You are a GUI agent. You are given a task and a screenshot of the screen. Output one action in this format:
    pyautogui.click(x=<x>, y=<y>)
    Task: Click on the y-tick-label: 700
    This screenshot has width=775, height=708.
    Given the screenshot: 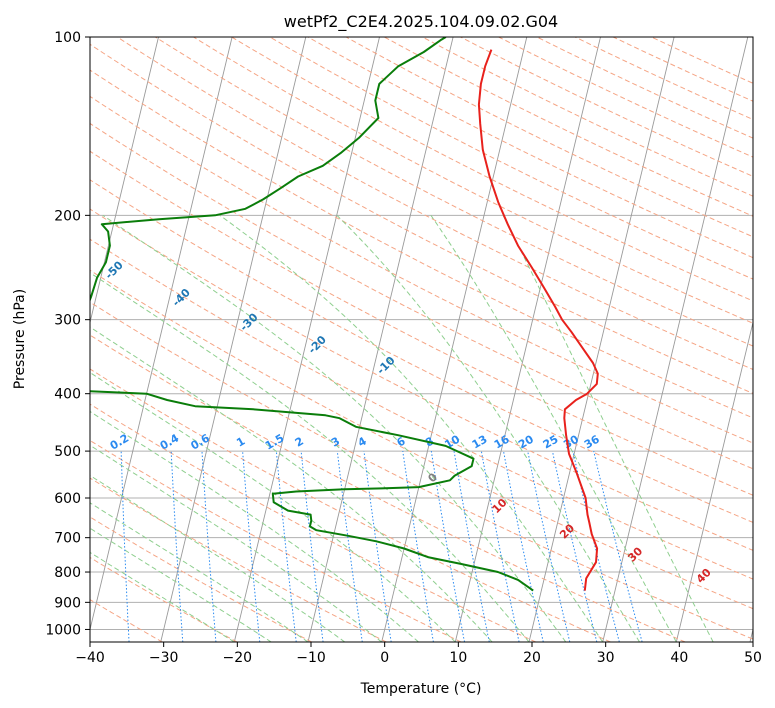 What is the action you would take?
    pyautogui.click(x=67, y=539)
    